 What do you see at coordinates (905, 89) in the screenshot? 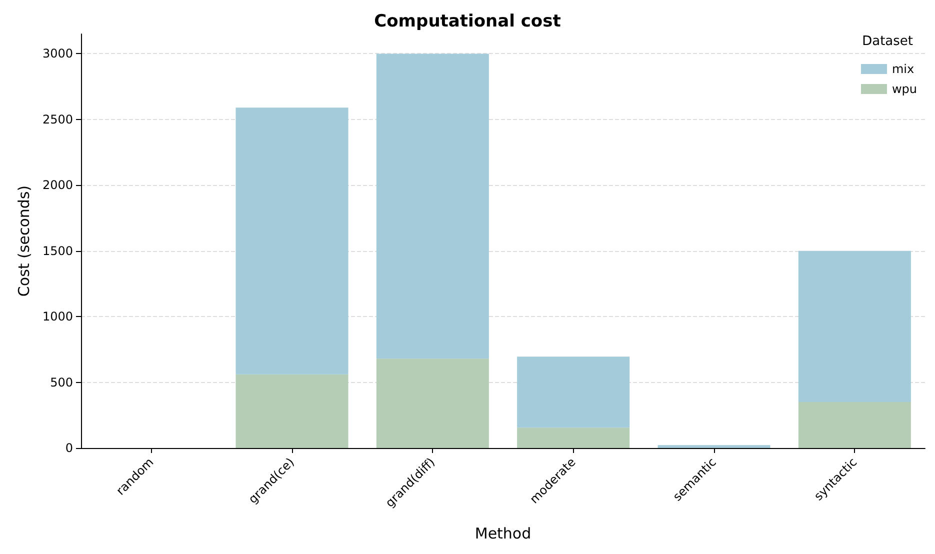
I see `legend-label: wpu` at bounding box center [905, 89].